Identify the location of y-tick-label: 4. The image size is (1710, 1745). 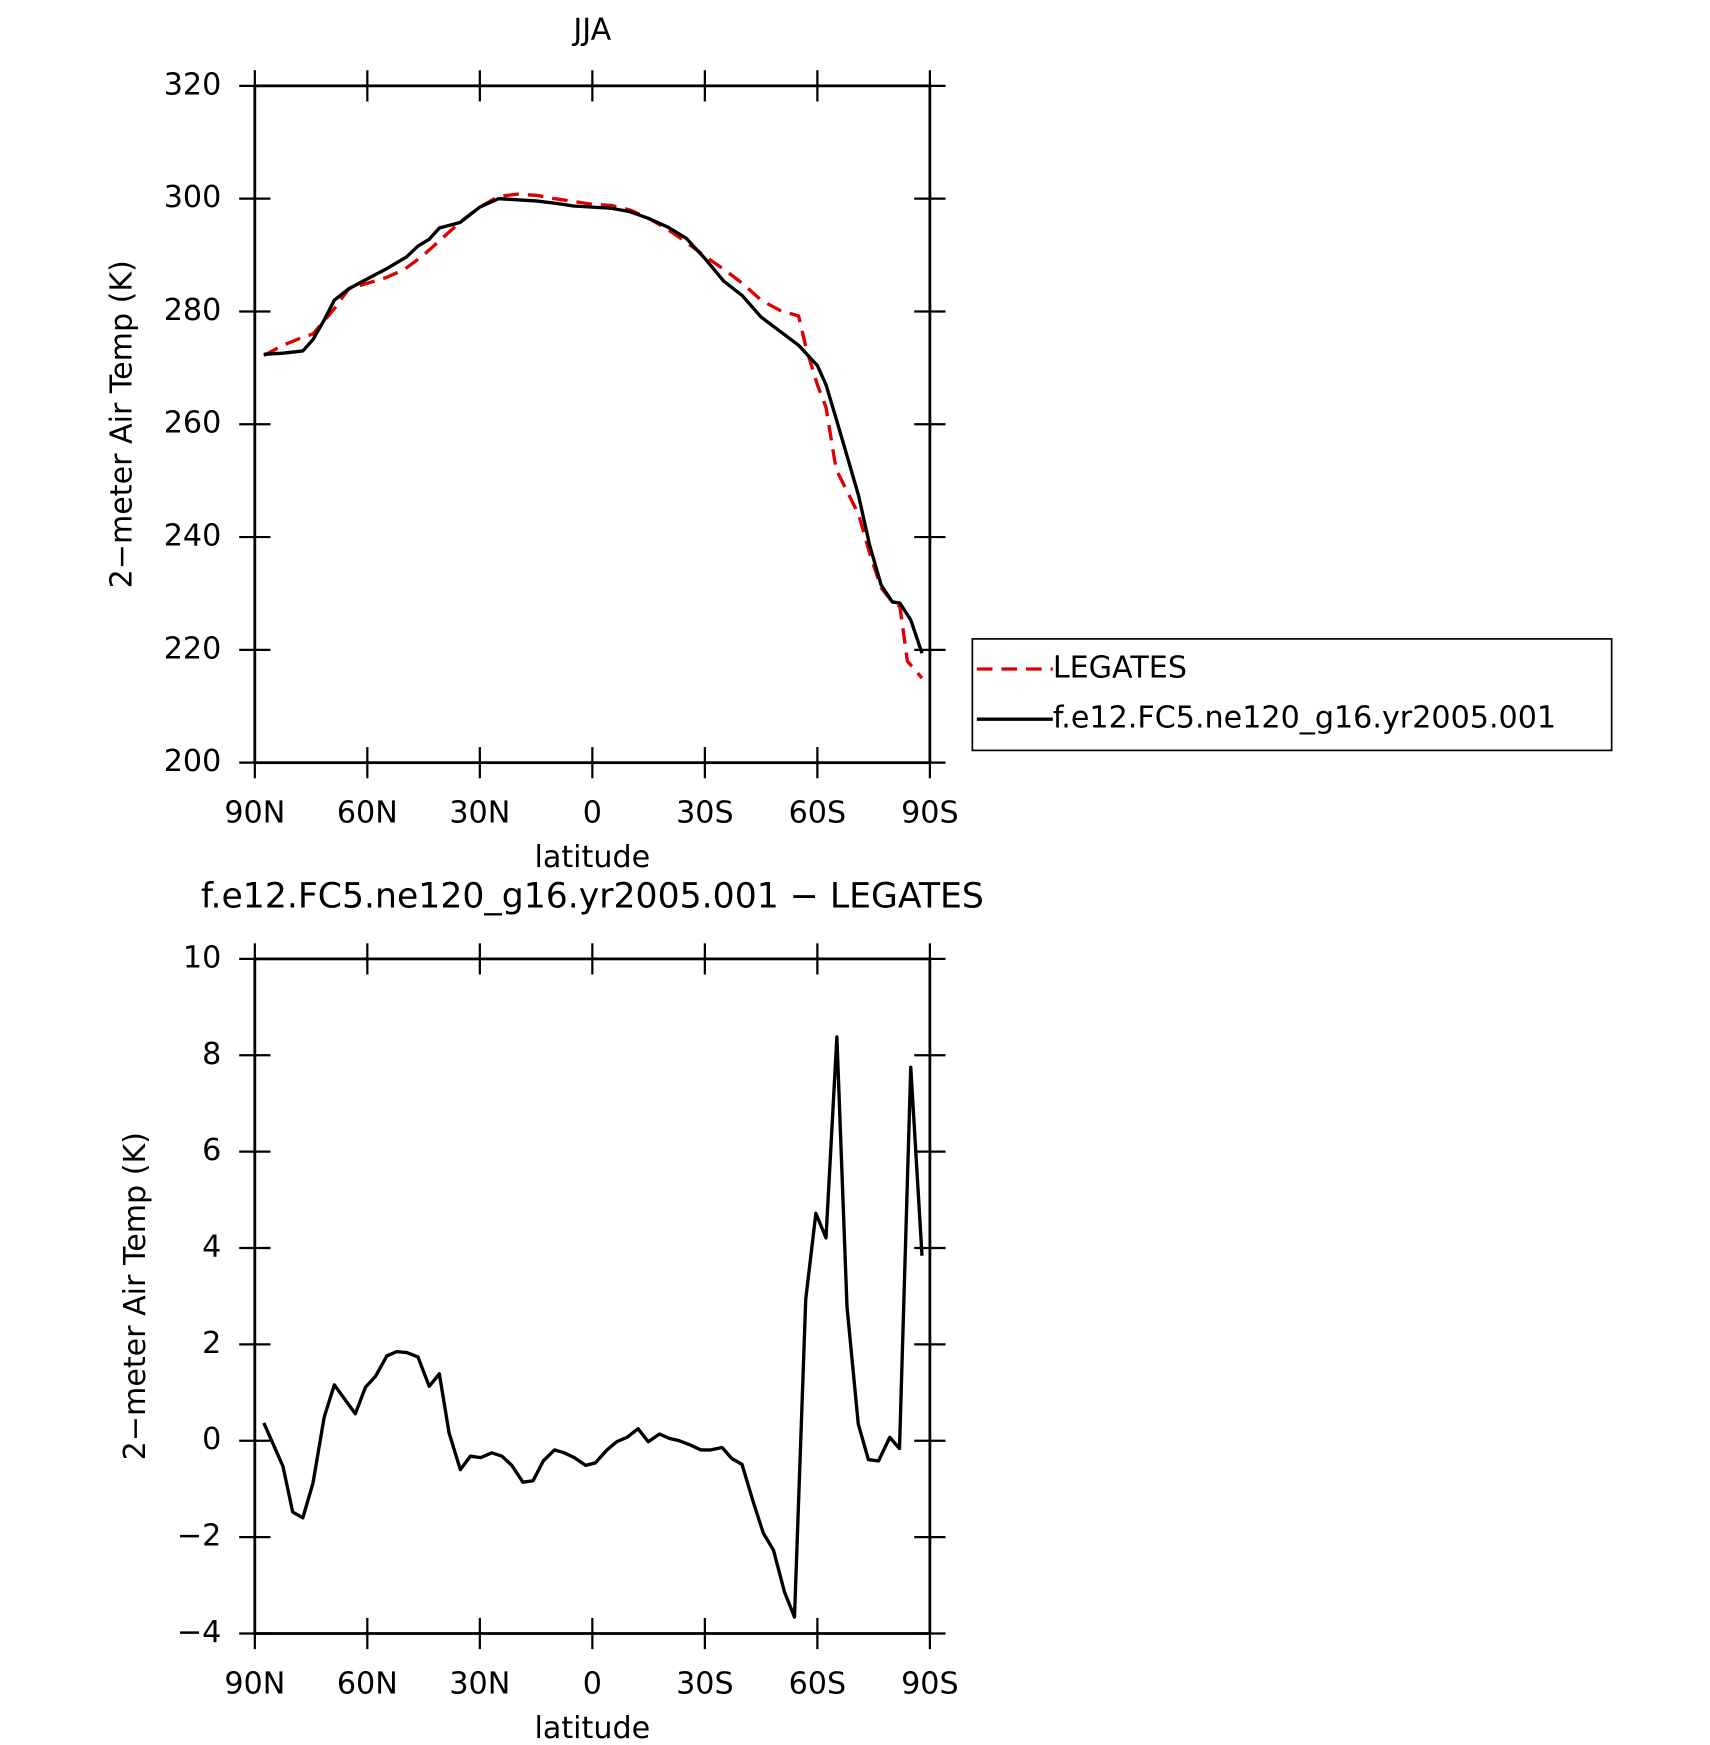
(211, 1247).